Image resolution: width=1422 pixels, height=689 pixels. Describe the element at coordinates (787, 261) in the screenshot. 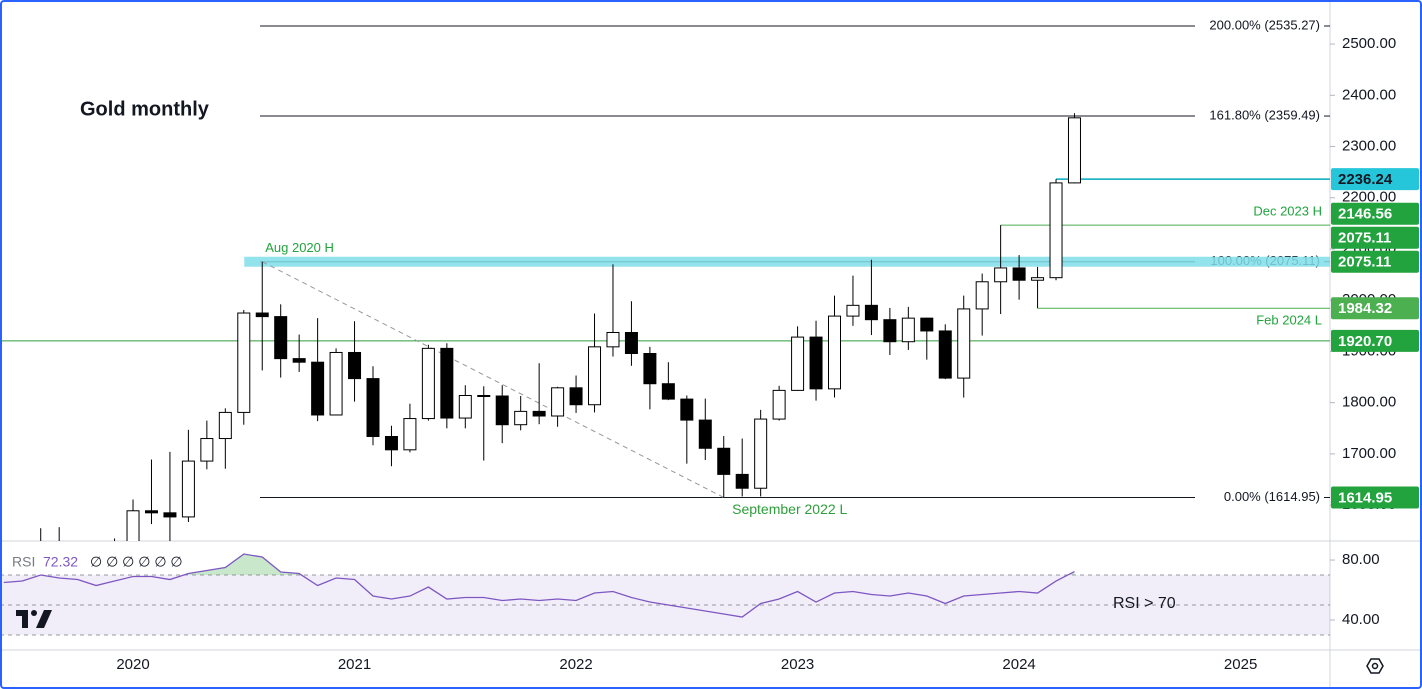

I see `level-band` at that location.